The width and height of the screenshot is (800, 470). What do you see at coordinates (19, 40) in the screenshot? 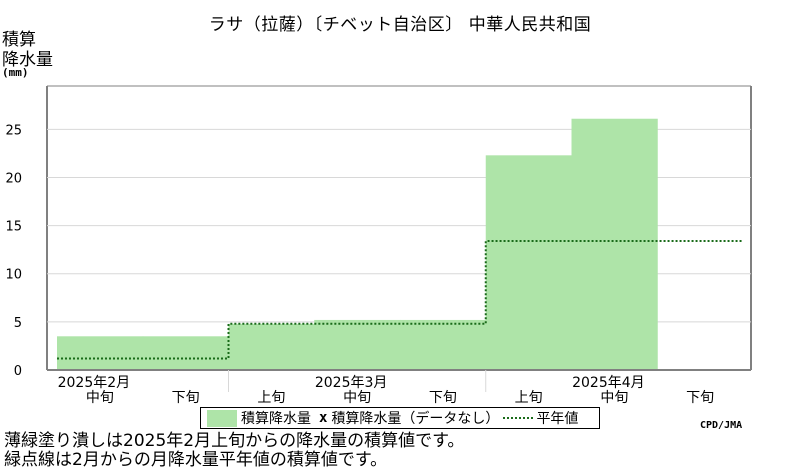
I see `y-axis-label-line1: 積算` at bounding box center [19, 40].